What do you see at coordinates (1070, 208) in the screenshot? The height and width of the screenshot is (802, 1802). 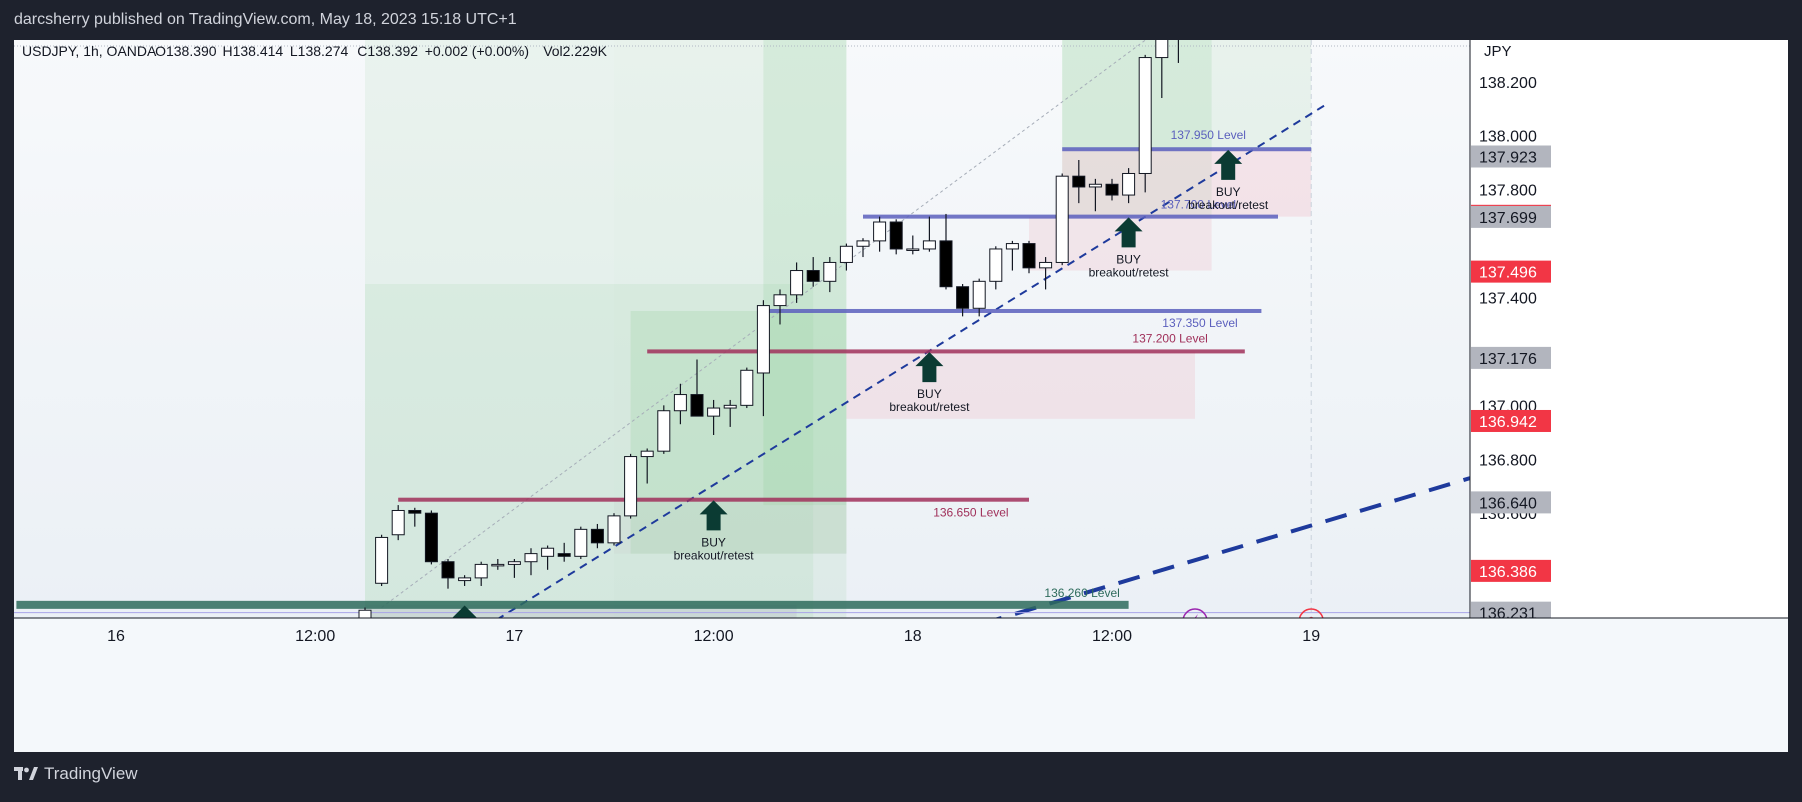 I see `level-group: 137.700 Level` at bounding box center [1070, 208].